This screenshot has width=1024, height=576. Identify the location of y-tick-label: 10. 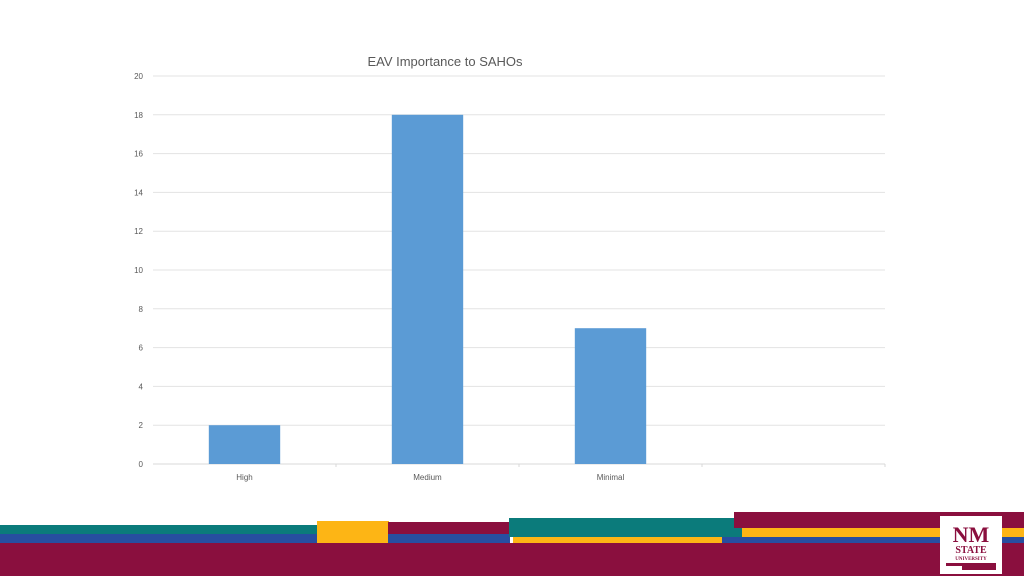
(138, 270).